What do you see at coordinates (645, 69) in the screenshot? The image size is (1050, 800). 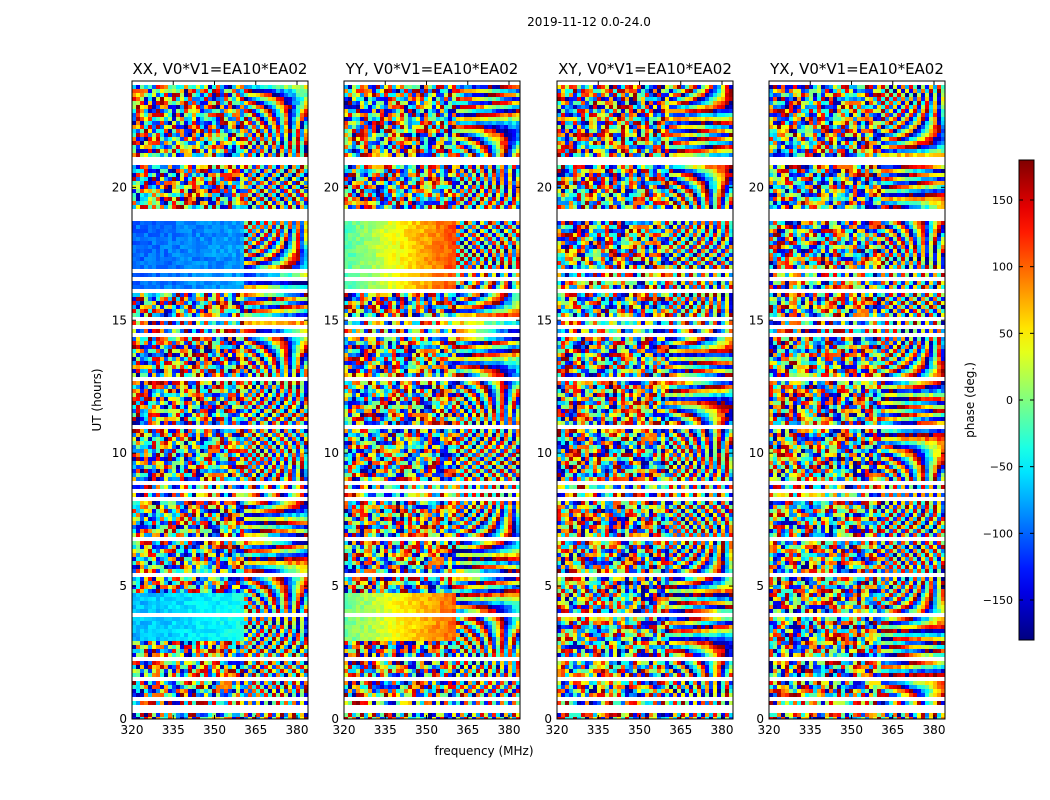 I see `panel-title: XY, V0*V1=EA10*EA02` at bounding box center [645, 69].